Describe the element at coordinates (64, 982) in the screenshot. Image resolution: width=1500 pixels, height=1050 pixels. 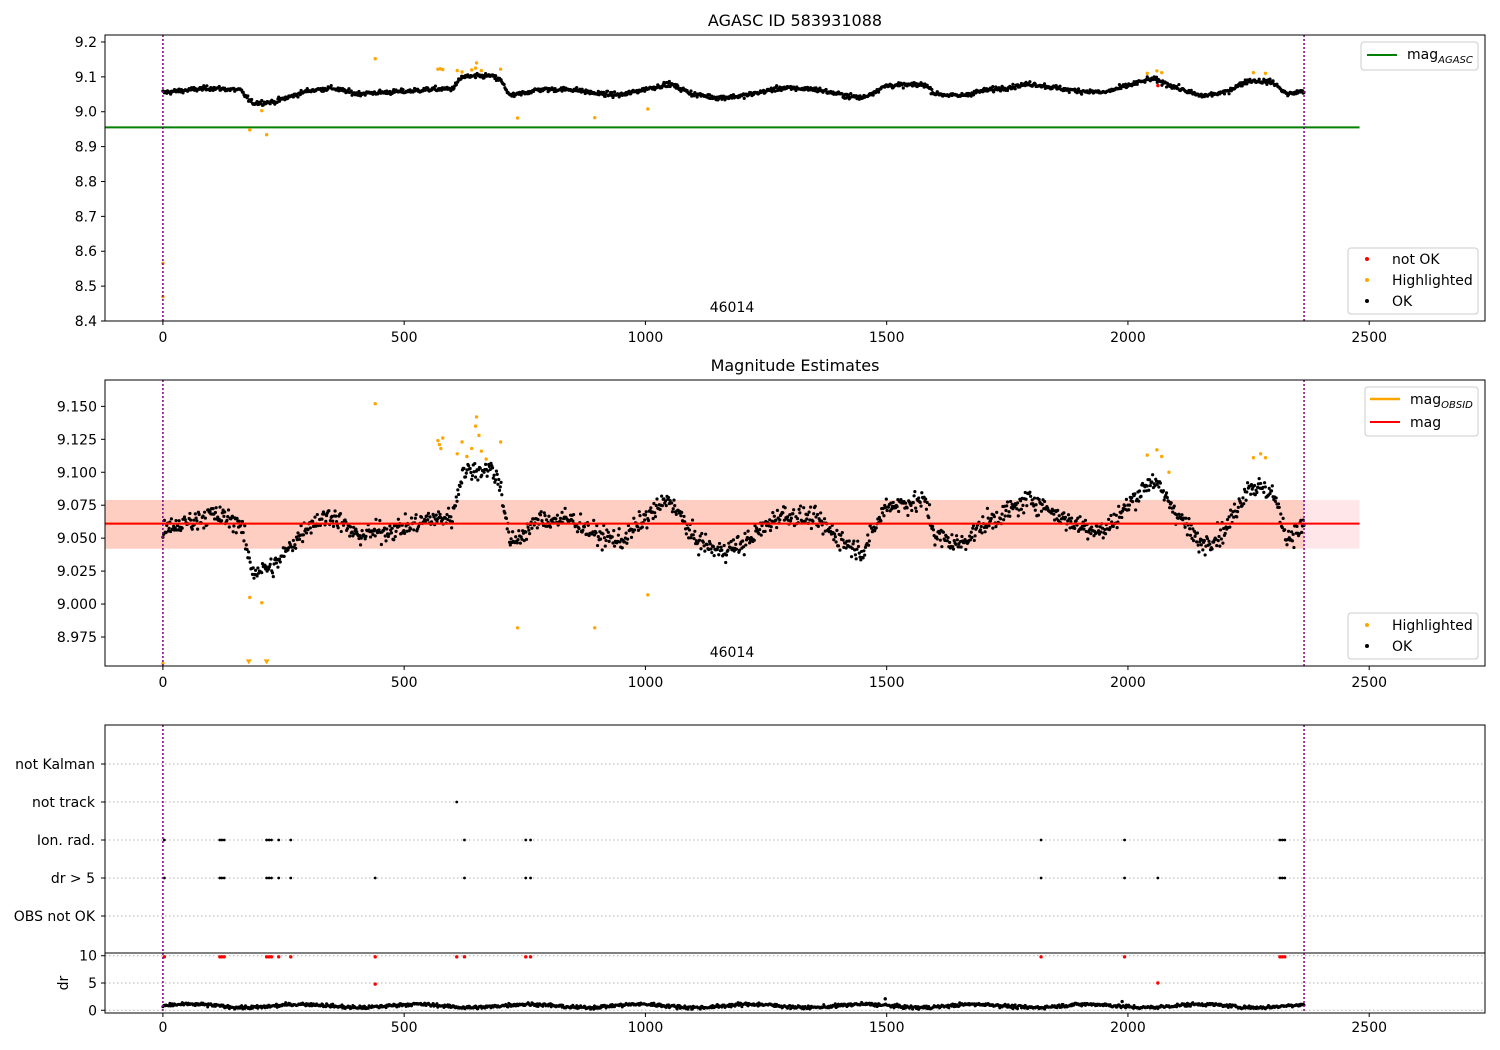
I see `dr-axis-label: dr` at that location.